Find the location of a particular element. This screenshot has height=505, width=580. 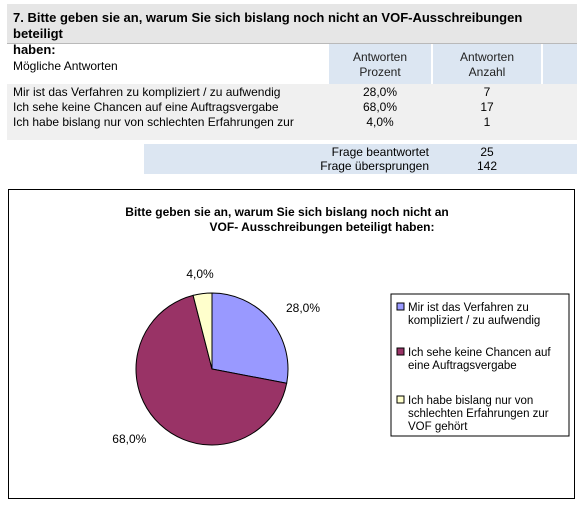

header-answers-label: Mögliche Antworten is located at coordinates (65, 66).